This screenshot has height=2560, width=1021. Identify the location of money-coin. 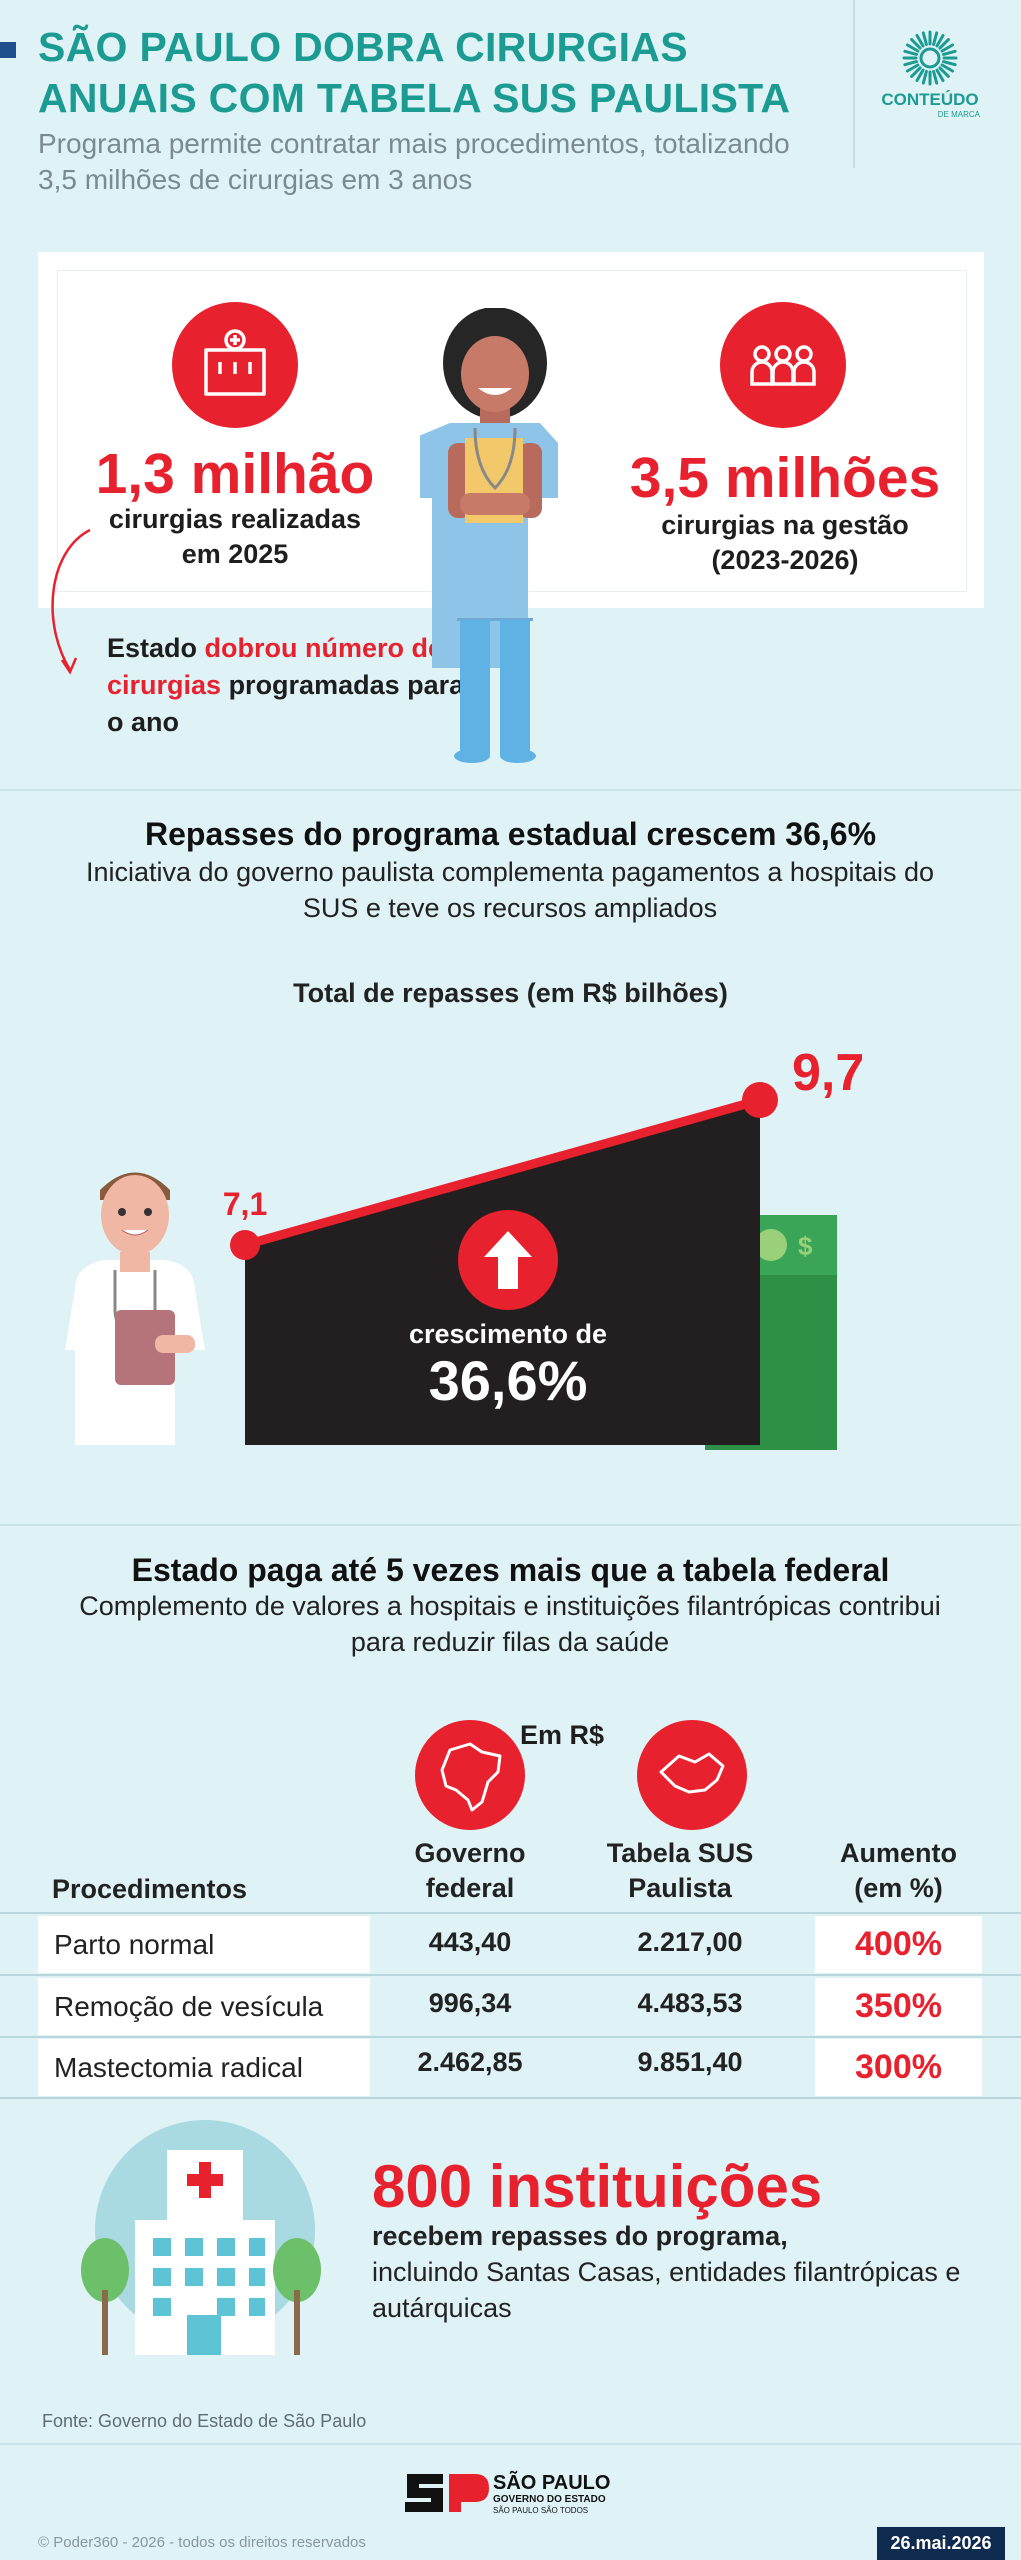
(771, 1245).